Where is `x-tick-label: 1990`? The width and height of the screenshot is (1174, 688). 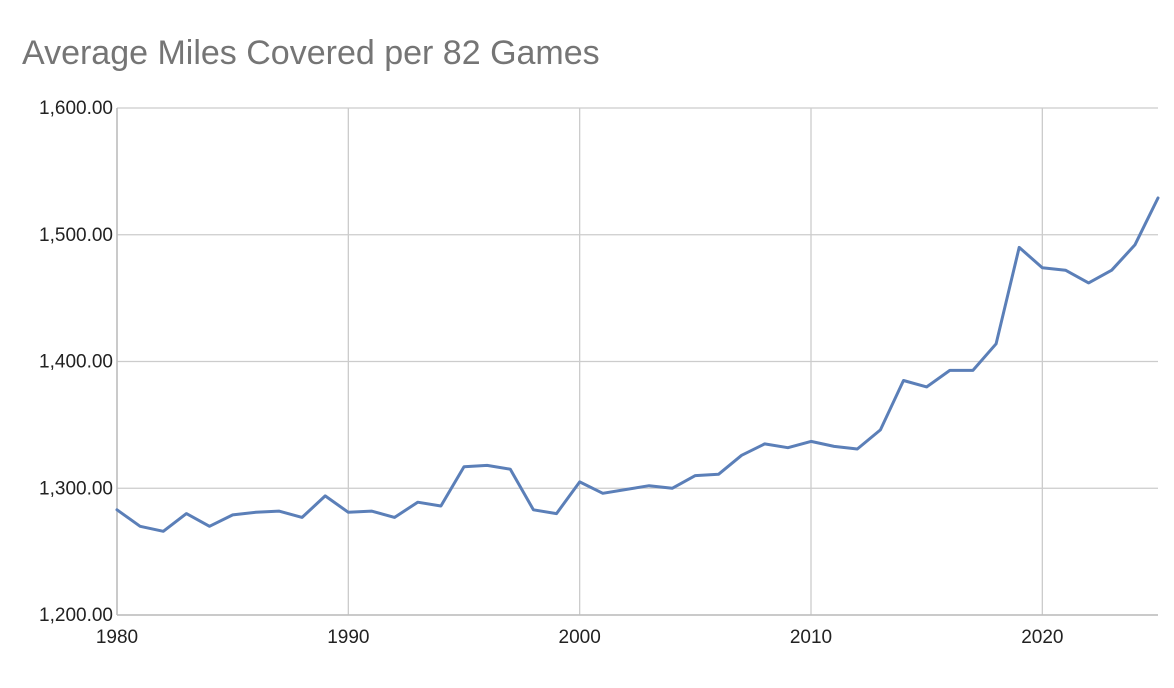 x-tick-label: 1990 is located at coordinates (348, 637).